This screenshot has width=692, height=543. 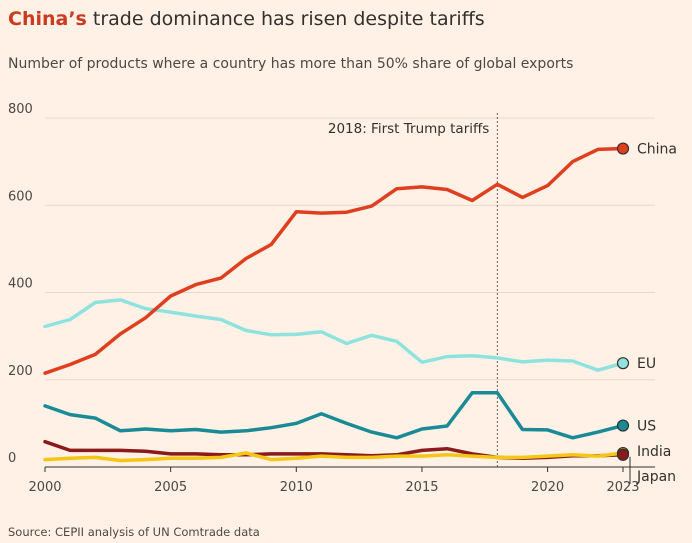 I want to click on x-tick-label: 2000, so click(x=44, y=487).